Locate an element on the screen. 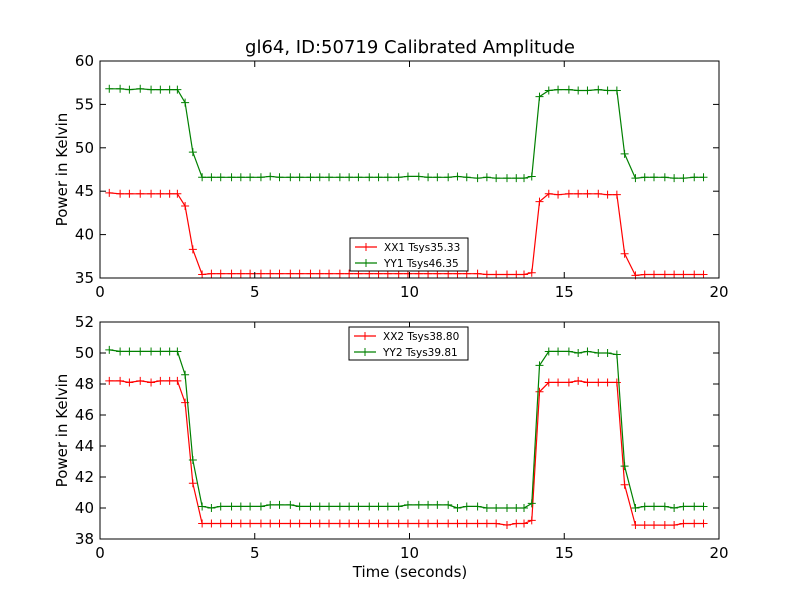  y-tick-label: 35 is located at coordinates (84, 278).